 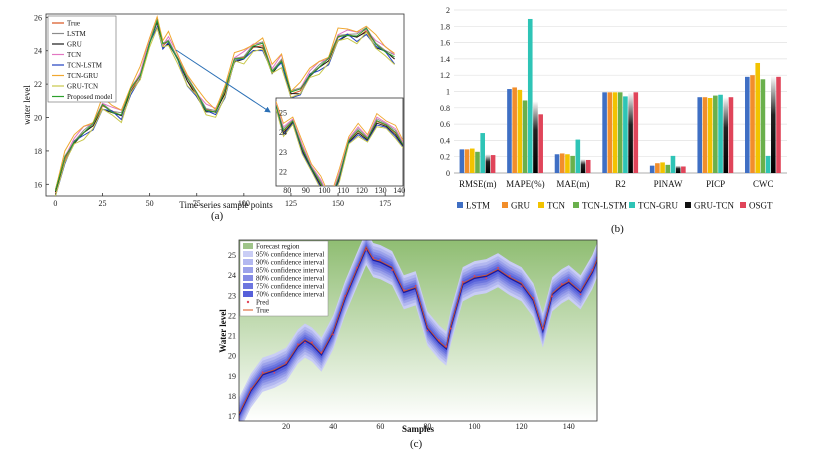 I want to click on legend-label: 70% confidence interval, so click(x=290, y=294).